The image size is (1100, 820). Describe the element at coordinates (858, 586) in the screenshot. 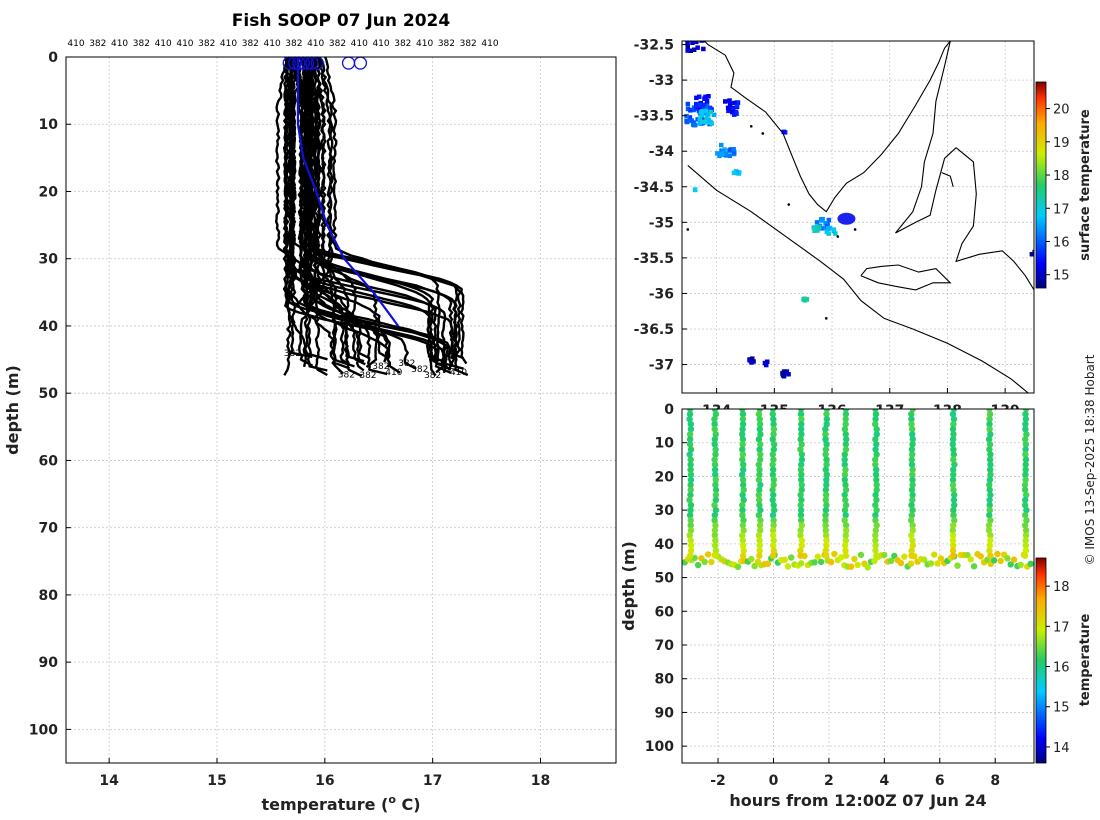

I see `timeseries-frame` at that location.